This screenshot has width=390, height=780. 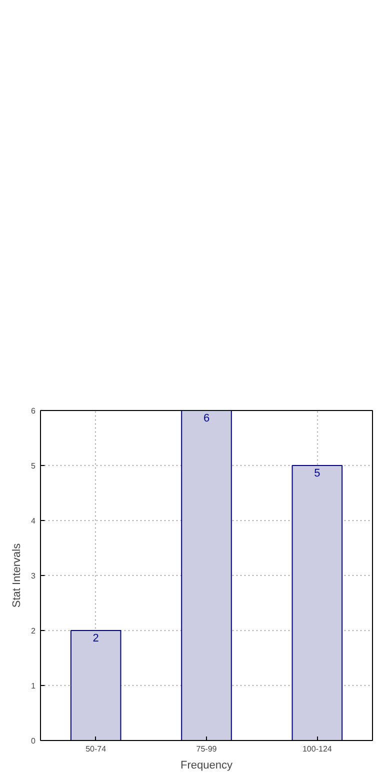 I want to click on x-axis-title: Frequency, so click(x=206, y=766).